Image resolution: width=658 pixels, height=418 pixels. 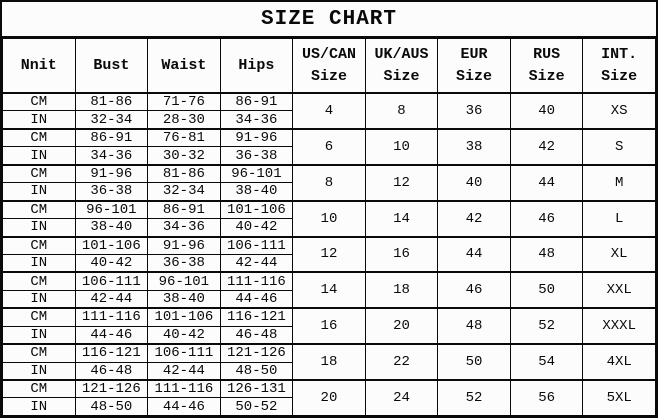 I want to click on rus-size-value: 48, so click(x=546, y=254).